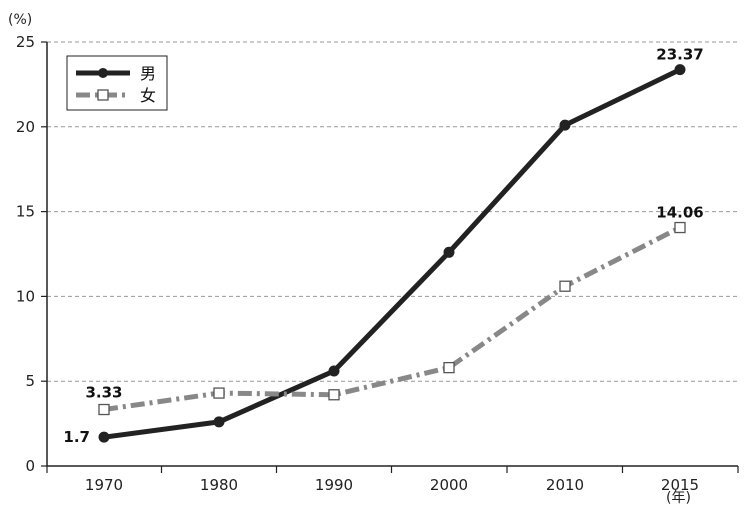  I want to click on point-male-2015, so click(680, 70).